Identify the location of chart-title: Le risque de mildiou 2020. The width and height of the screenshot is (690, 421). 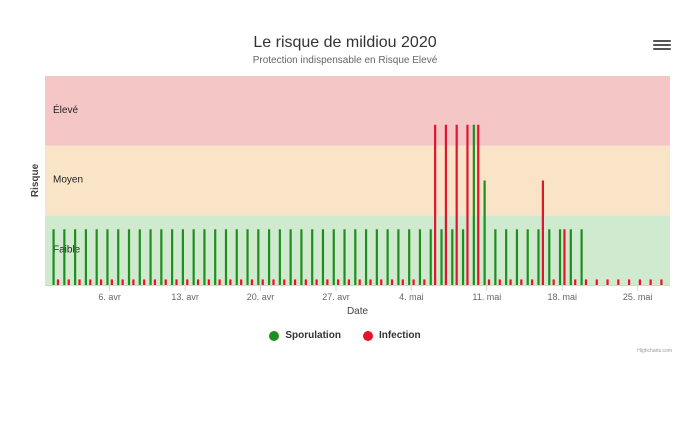
(345, 42).